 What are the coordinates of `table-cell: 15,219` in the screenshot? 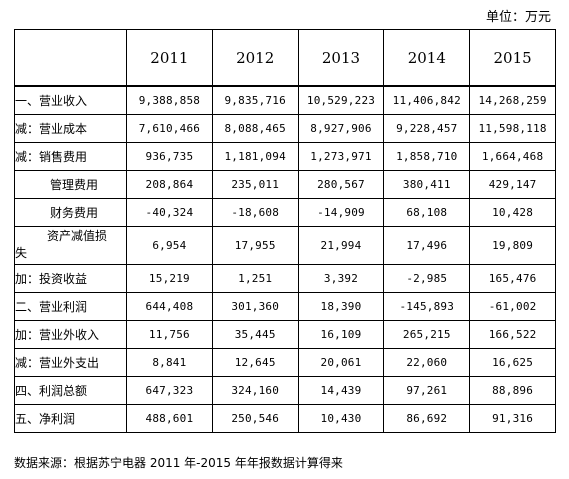 It's located at (169, 278).